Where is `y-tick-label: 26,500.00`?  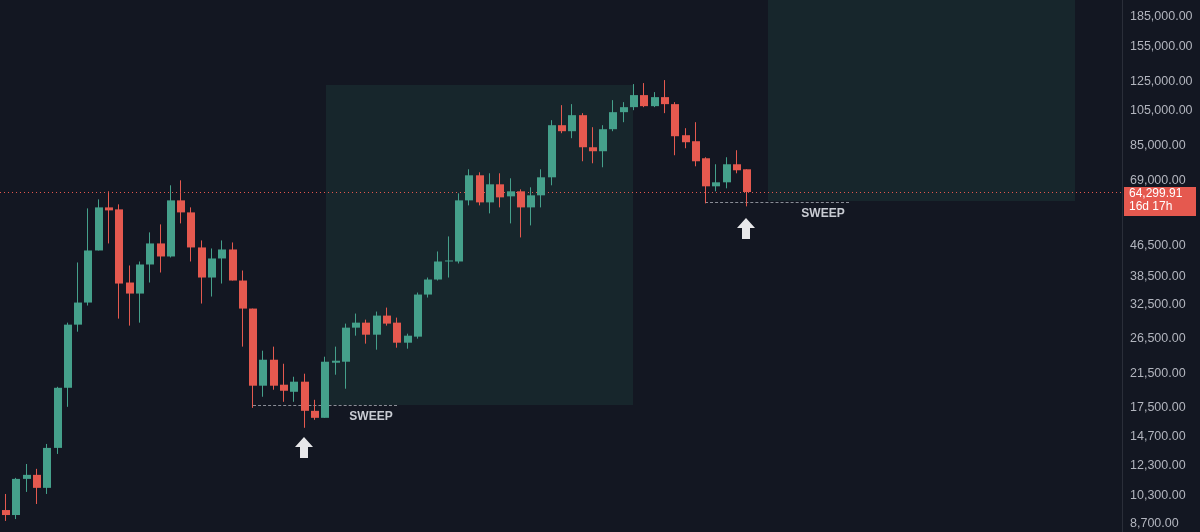 y-tick-label: 26,500.00 is located at coordinates (1158, 338).